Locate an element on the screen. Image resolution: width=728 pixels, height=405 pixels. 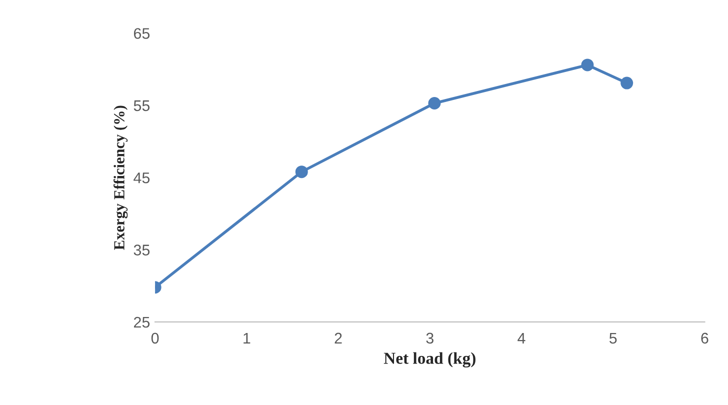
x-axis-title: Net load (kg) is located at coordinates (430, 360).